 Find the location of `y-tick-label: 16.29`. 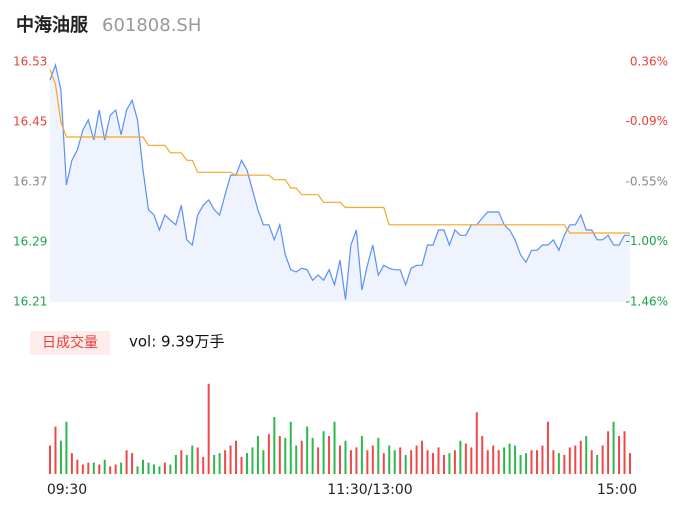

y-tick-label: 16.29 is located at coordinates (30, 242).